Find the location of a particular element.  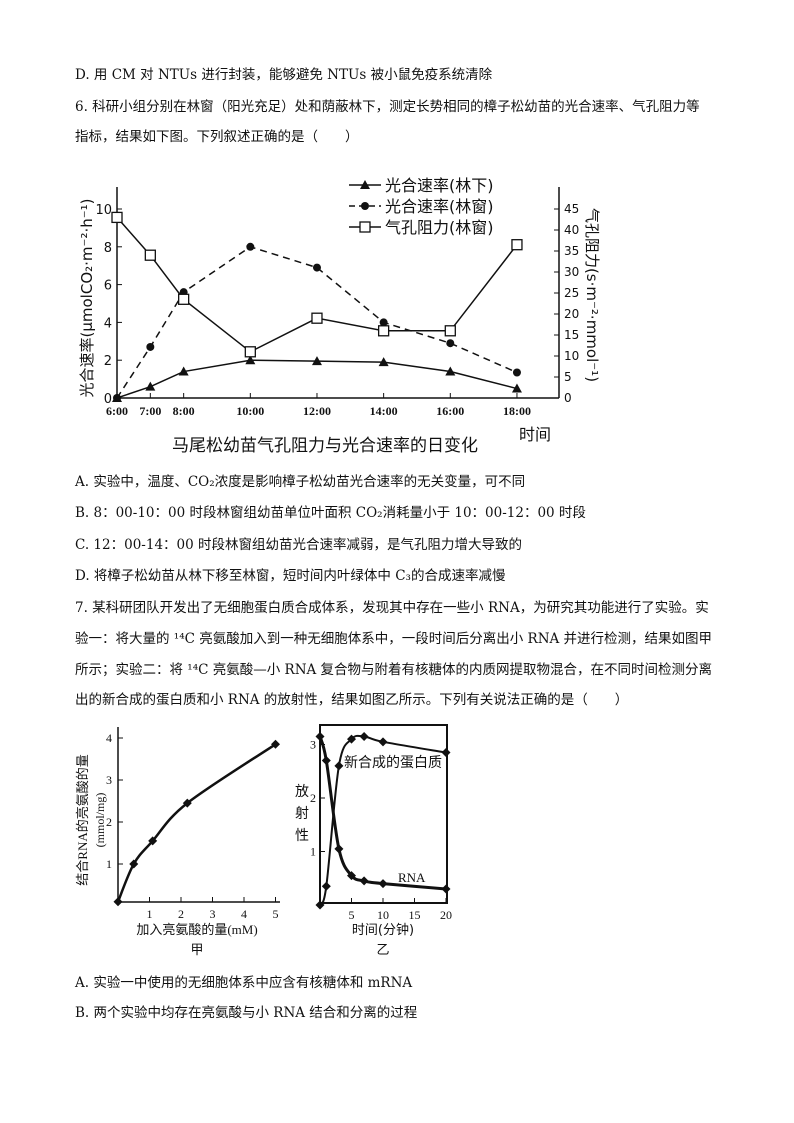

x-tick-label: 10:00 is located at coordinates (250, 411).